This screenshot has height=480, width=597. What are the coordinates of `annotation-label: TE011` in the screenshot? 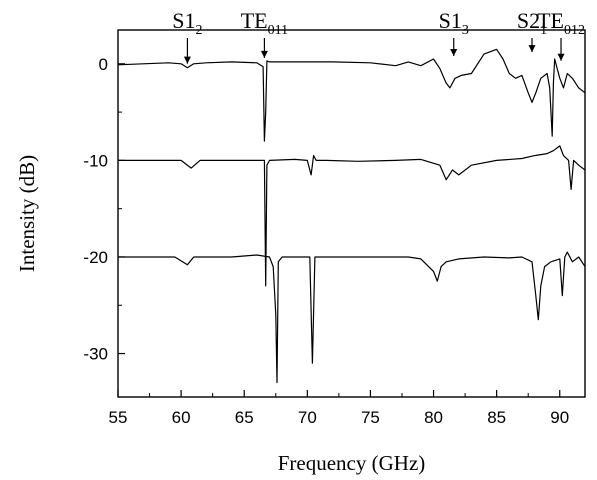 It's located at (264, 23).